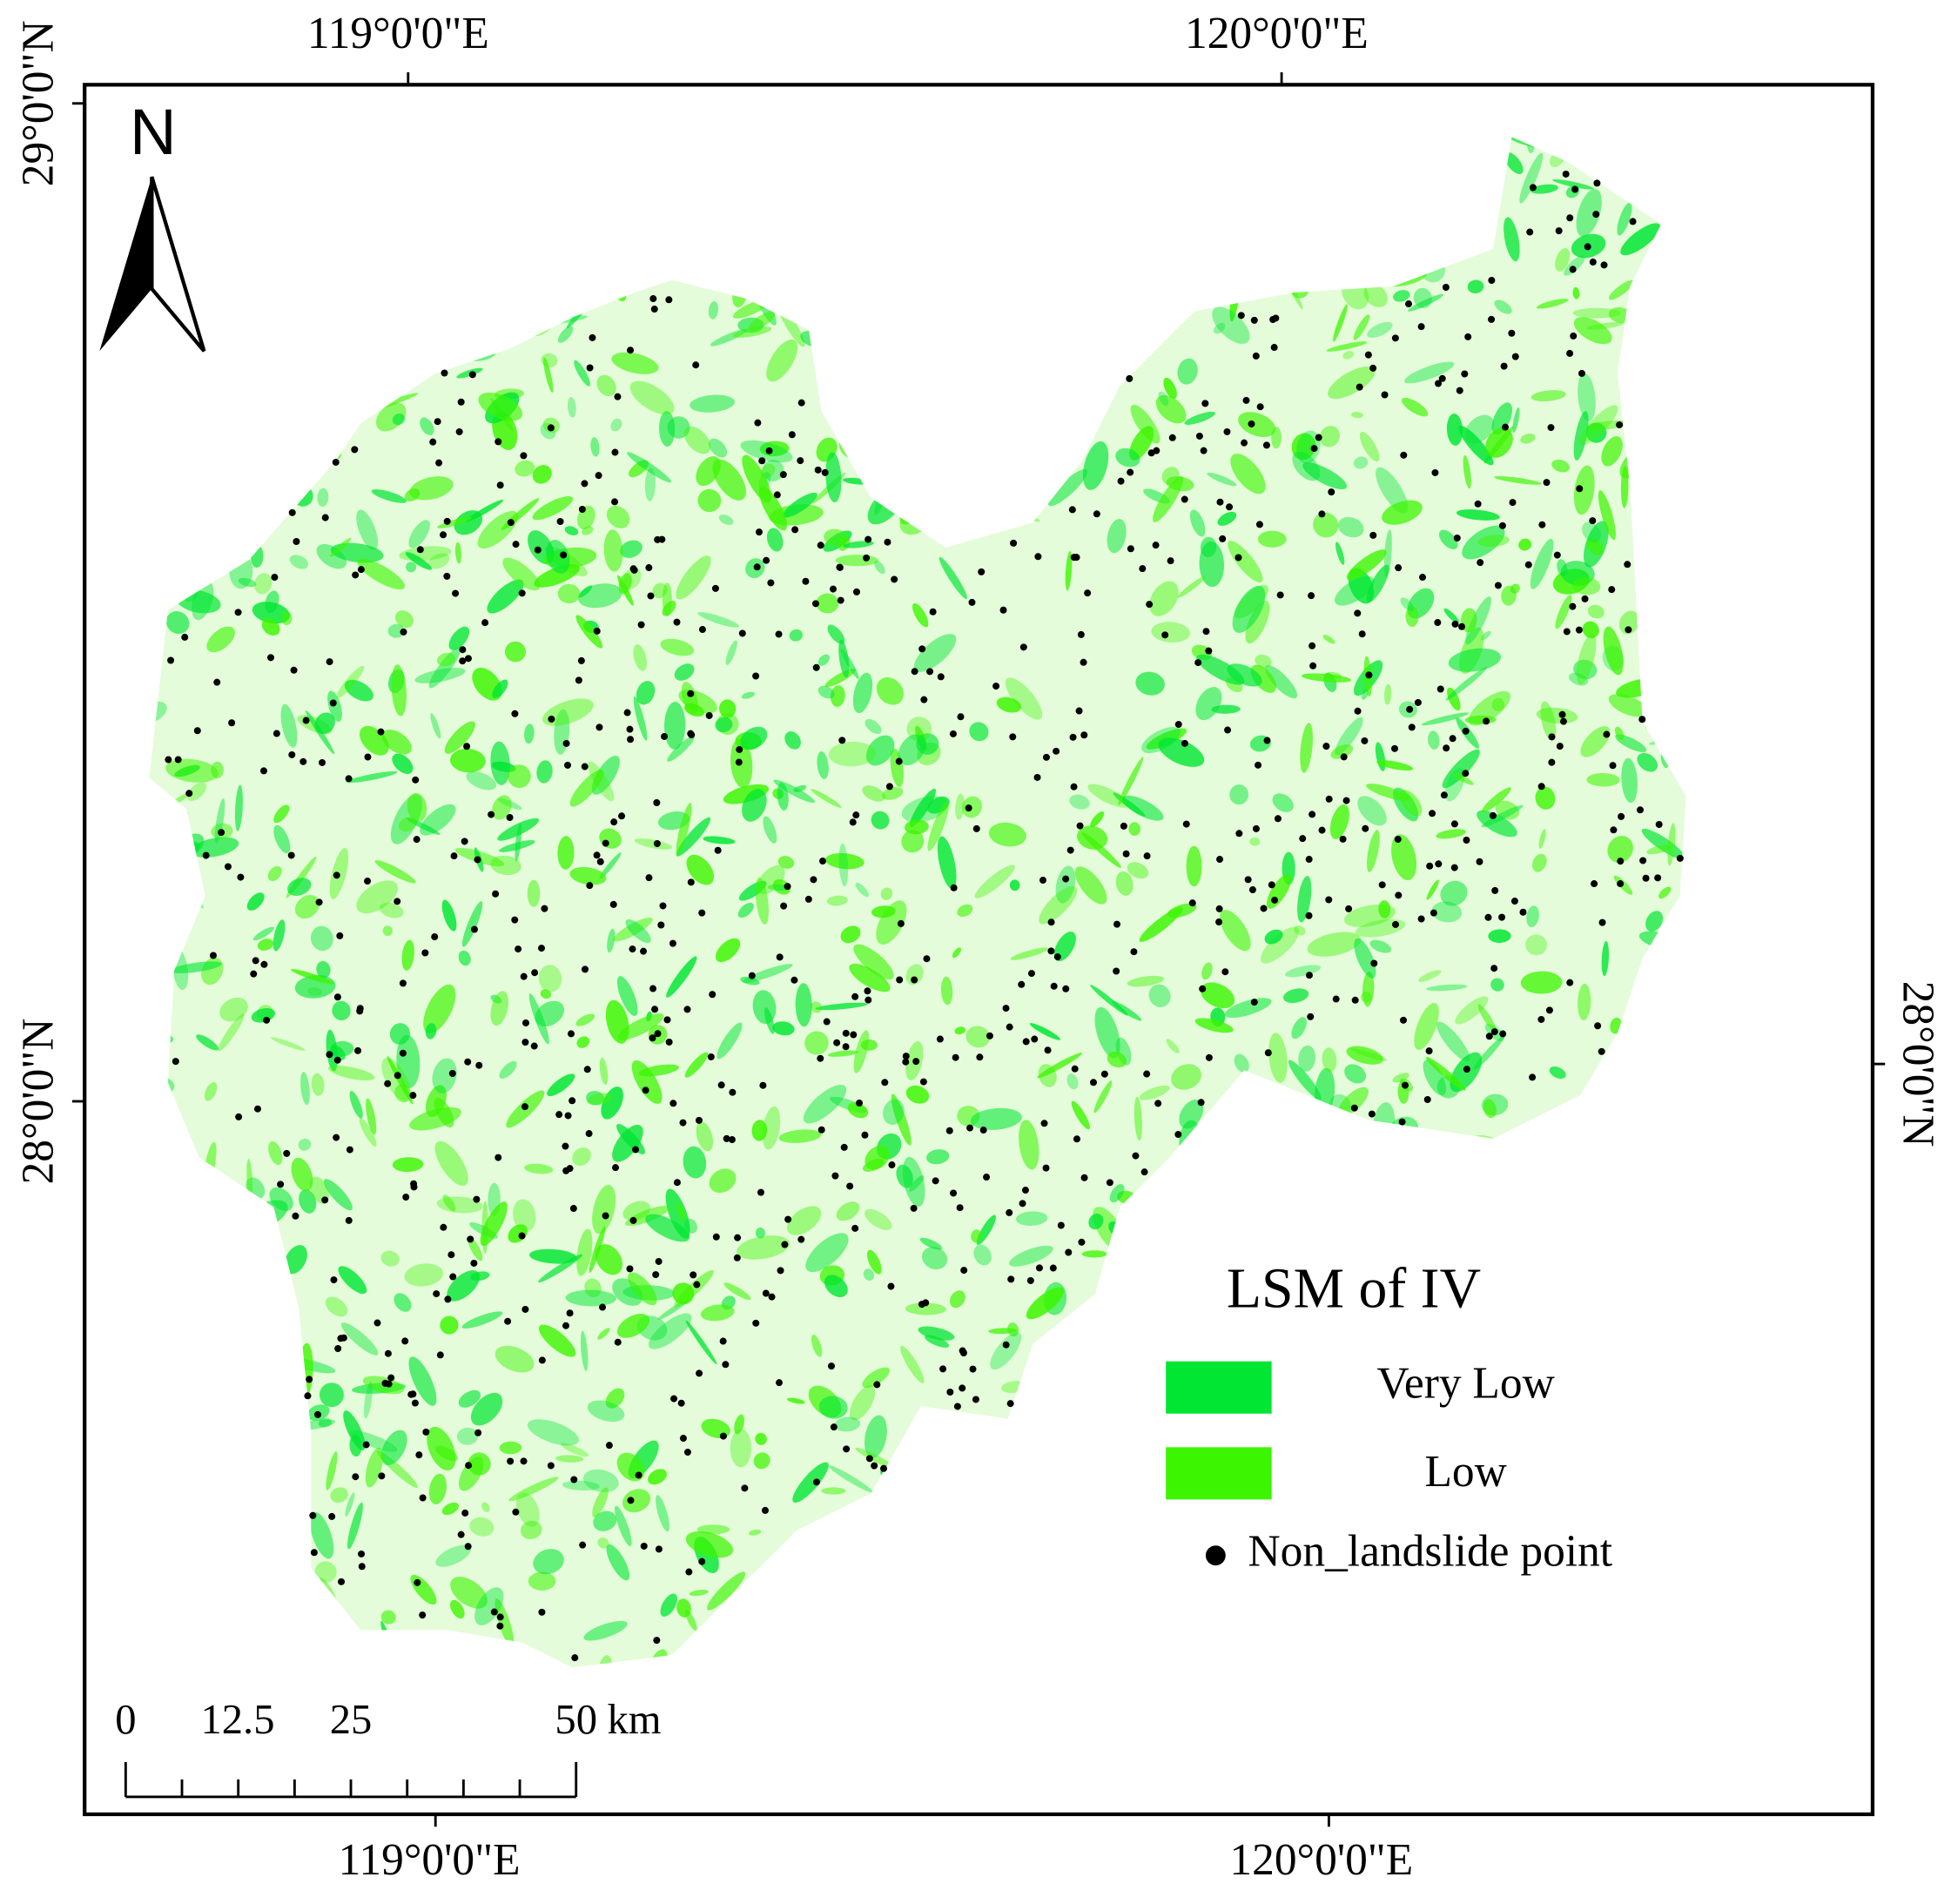 The height and width of the screenshot is (1904, 1951). I want to click on latitude-label: 28°0'0"N, so click(38, 1102).